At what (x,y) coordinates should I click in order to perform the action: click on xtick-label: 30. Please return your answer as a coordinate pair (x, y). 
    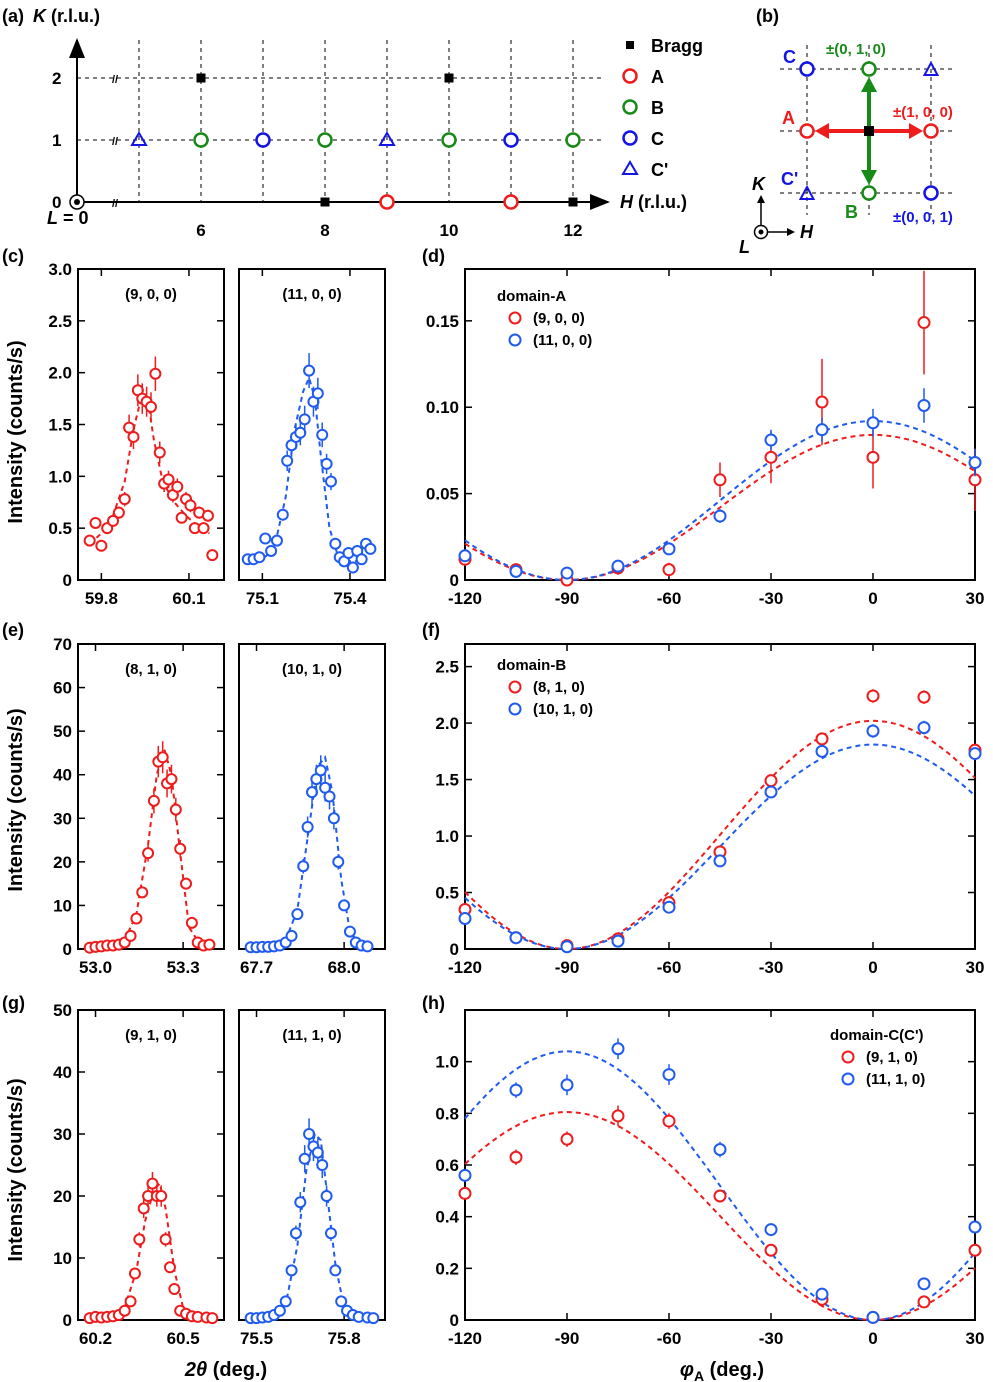
    Looking at the image, I should click on (975, 598).